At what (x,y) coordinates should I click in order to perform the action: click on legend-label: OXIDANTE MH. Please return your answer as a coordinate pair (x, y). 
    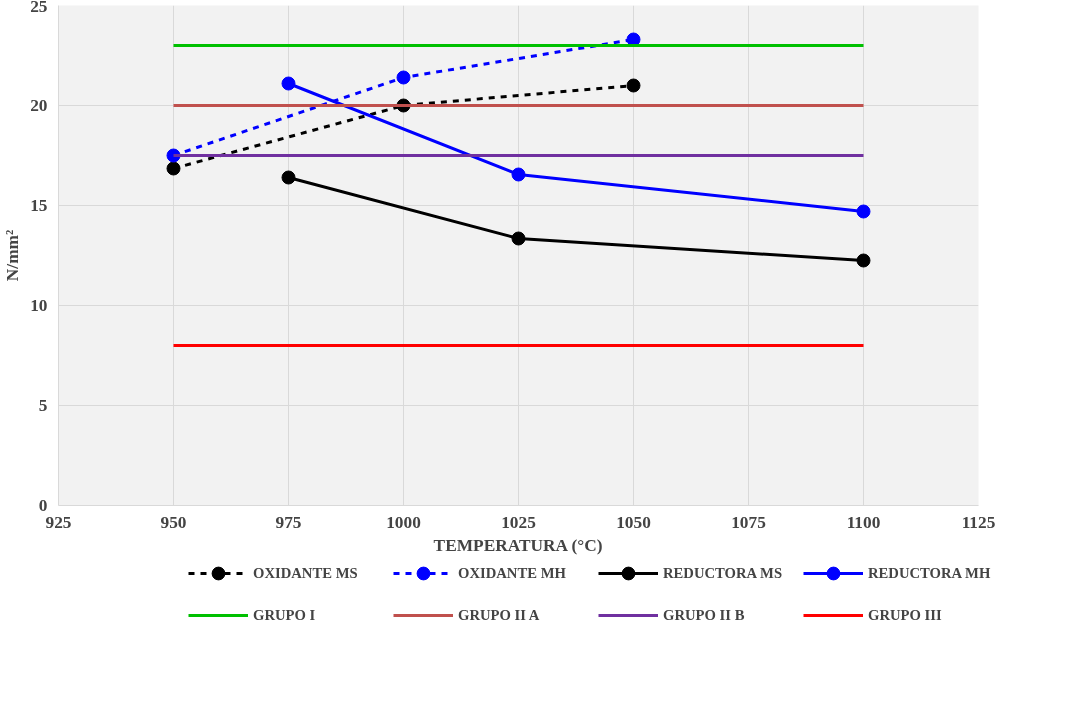
    Looking at the image, I should click on (512, 573).